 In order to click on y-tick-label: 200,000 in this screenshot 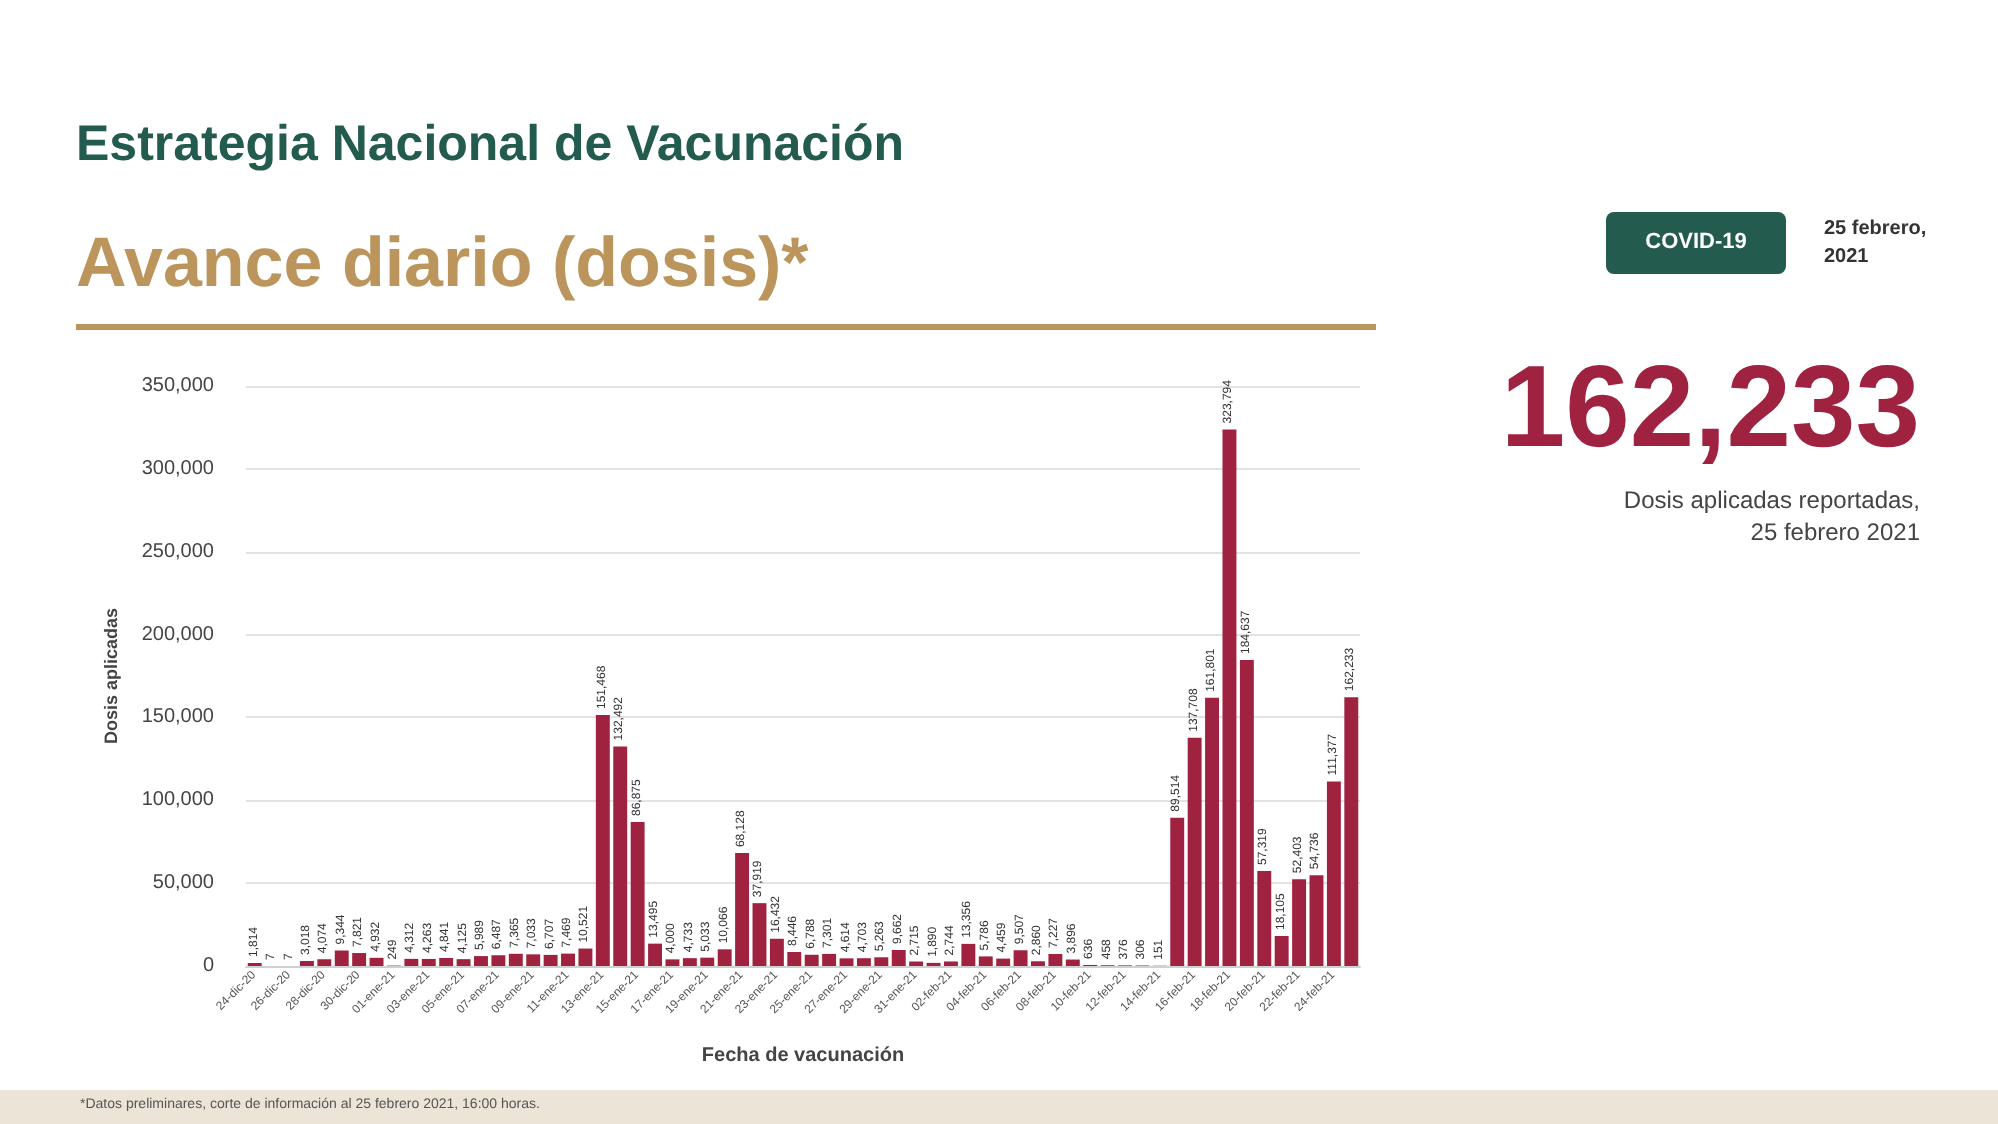, I will do `click(178, 634)`.